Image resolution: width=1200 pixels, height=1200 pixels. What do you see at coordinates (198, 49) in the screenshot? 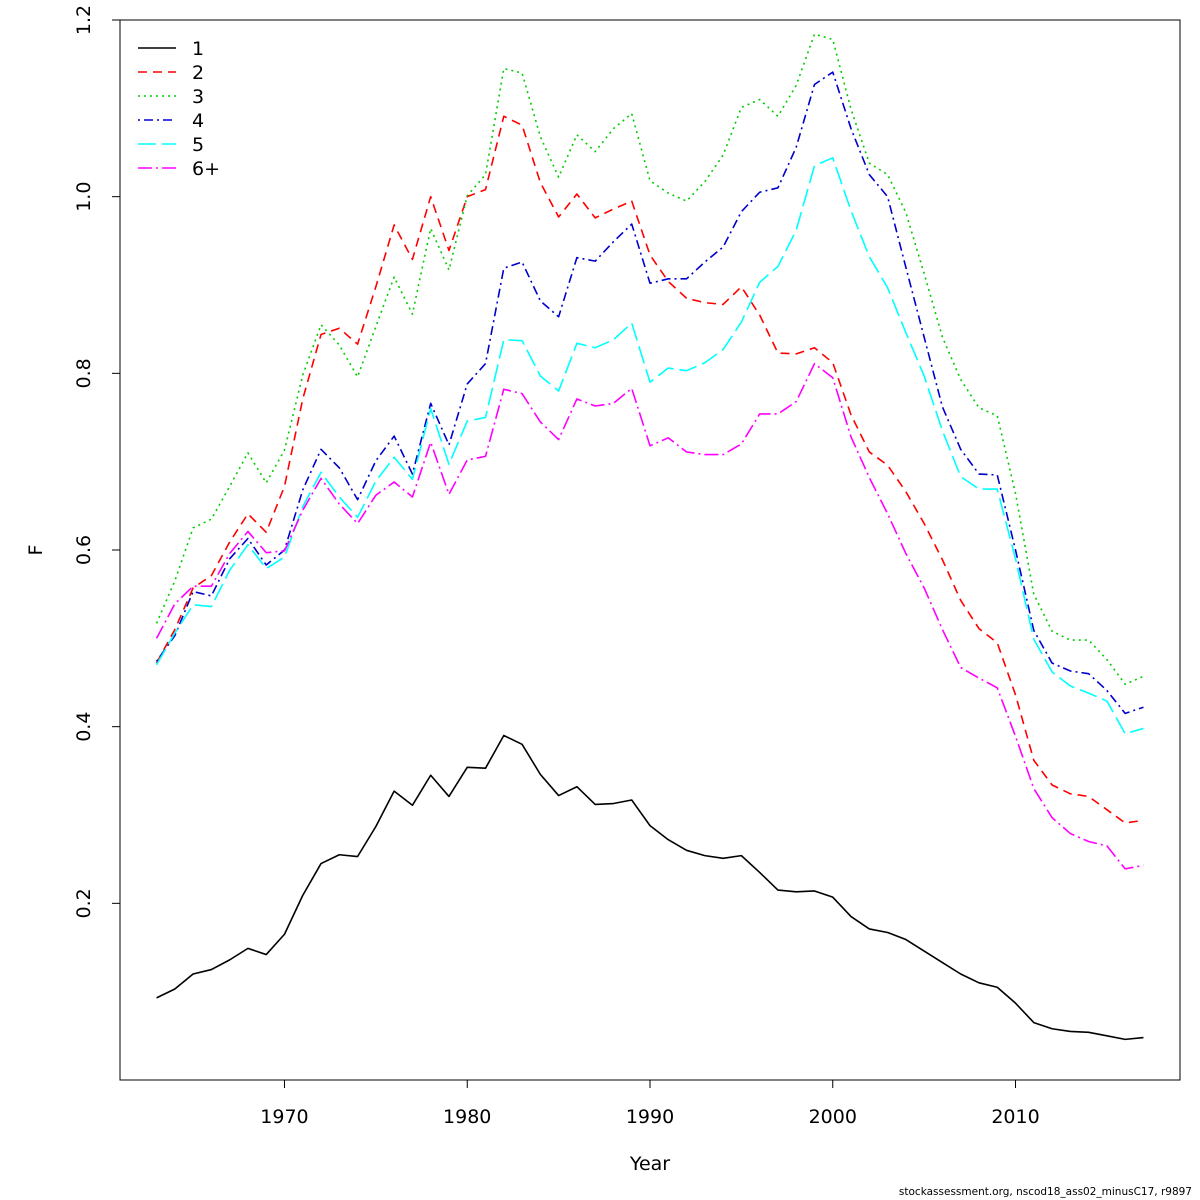
I see `legend-label: 1` at bounding box center [198, 49].